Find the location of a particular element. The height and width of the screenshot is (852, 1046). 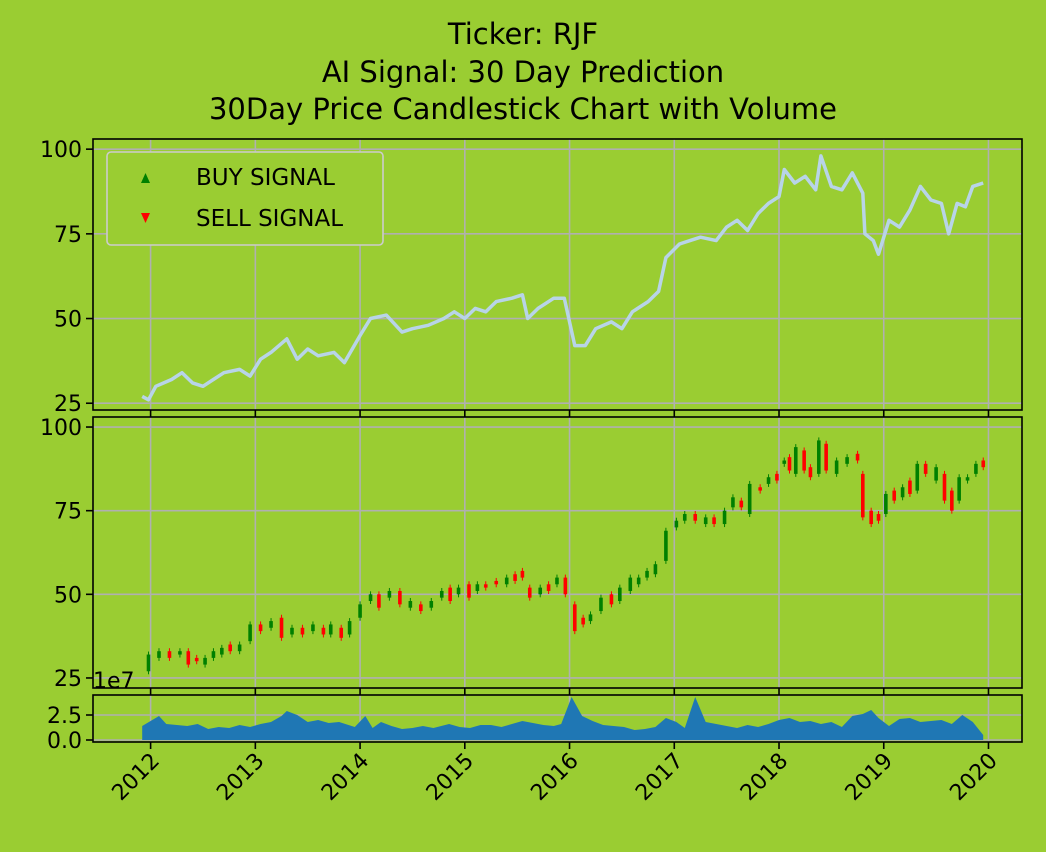

legend: BUY SIGNAL SELL SIGNAL is located at coordinates (245, 198).